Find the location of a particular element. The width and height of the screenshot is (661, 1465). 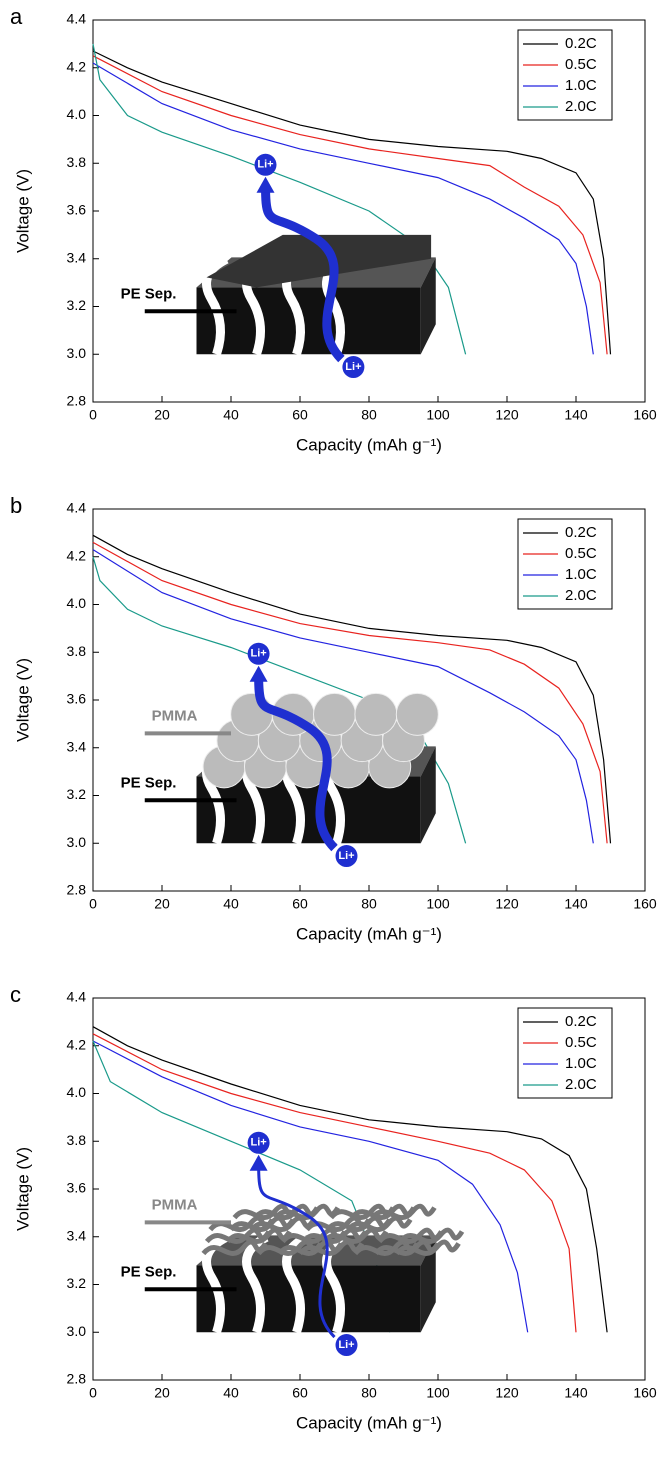

pore is located at coordinates (215, 305).